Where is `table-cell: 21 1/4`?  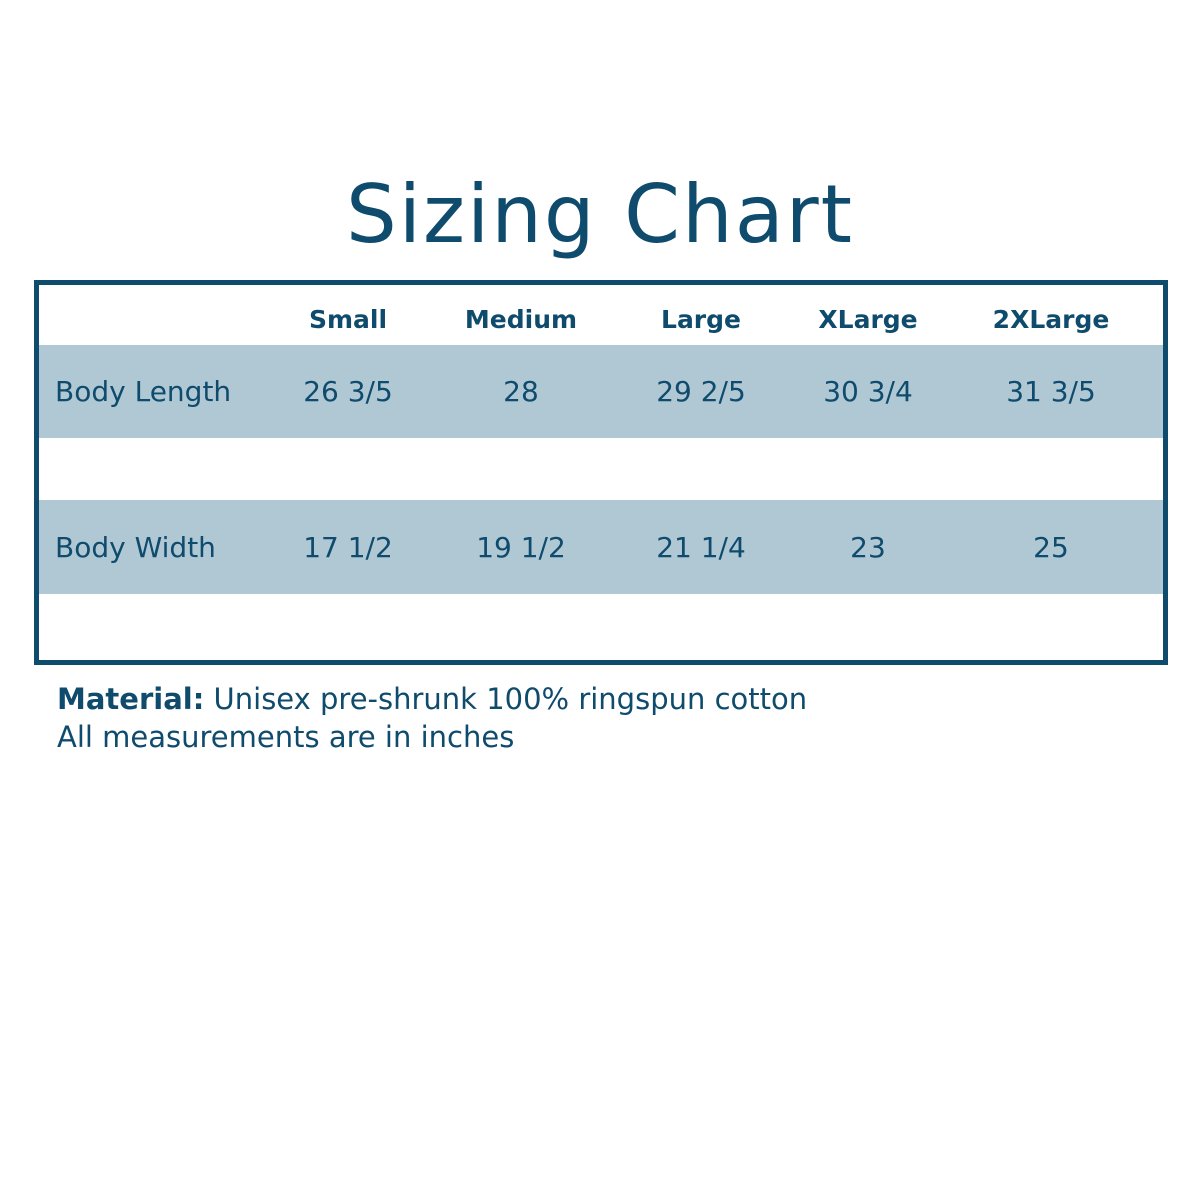
table-cell: 21 1/4 is located at coordinates (701, 547).